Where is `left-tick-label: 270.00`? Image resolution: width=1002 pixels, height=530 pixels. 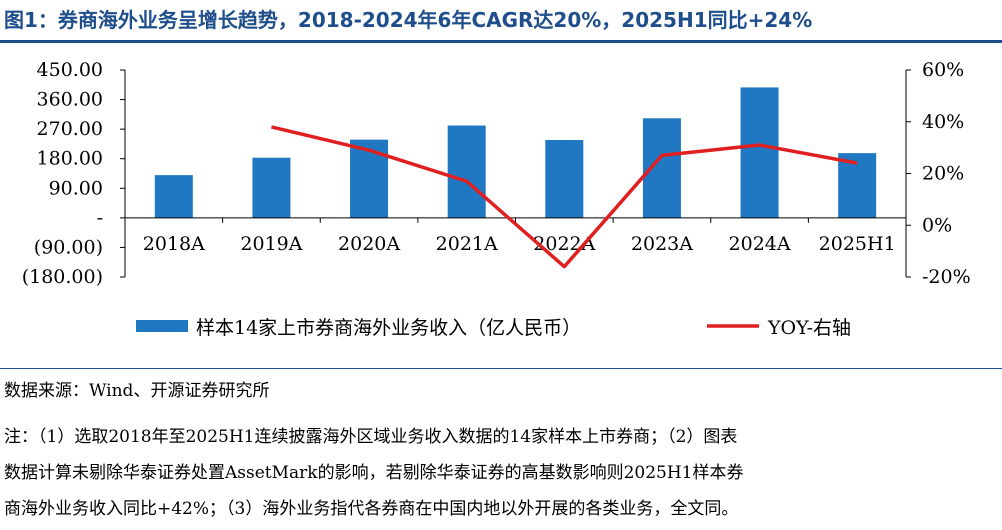 left-tick-label: 270.00 is located at coordinates (70, 129).